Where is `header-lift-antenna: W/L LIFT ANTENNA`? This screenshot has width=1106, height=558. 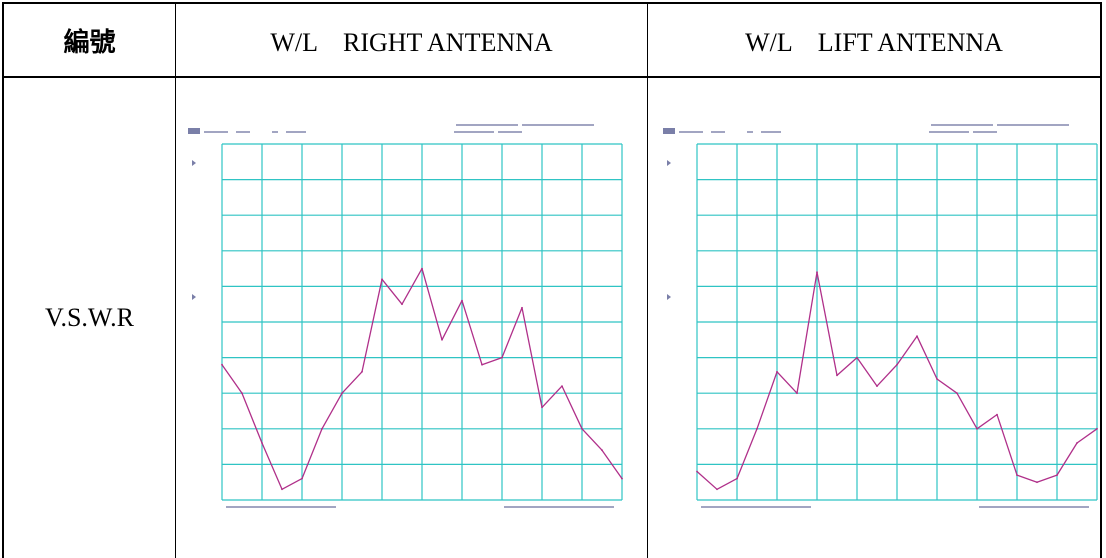
header-lift-antenna: W/L LIFT ANTENNA is located at coordinates (874, 42).